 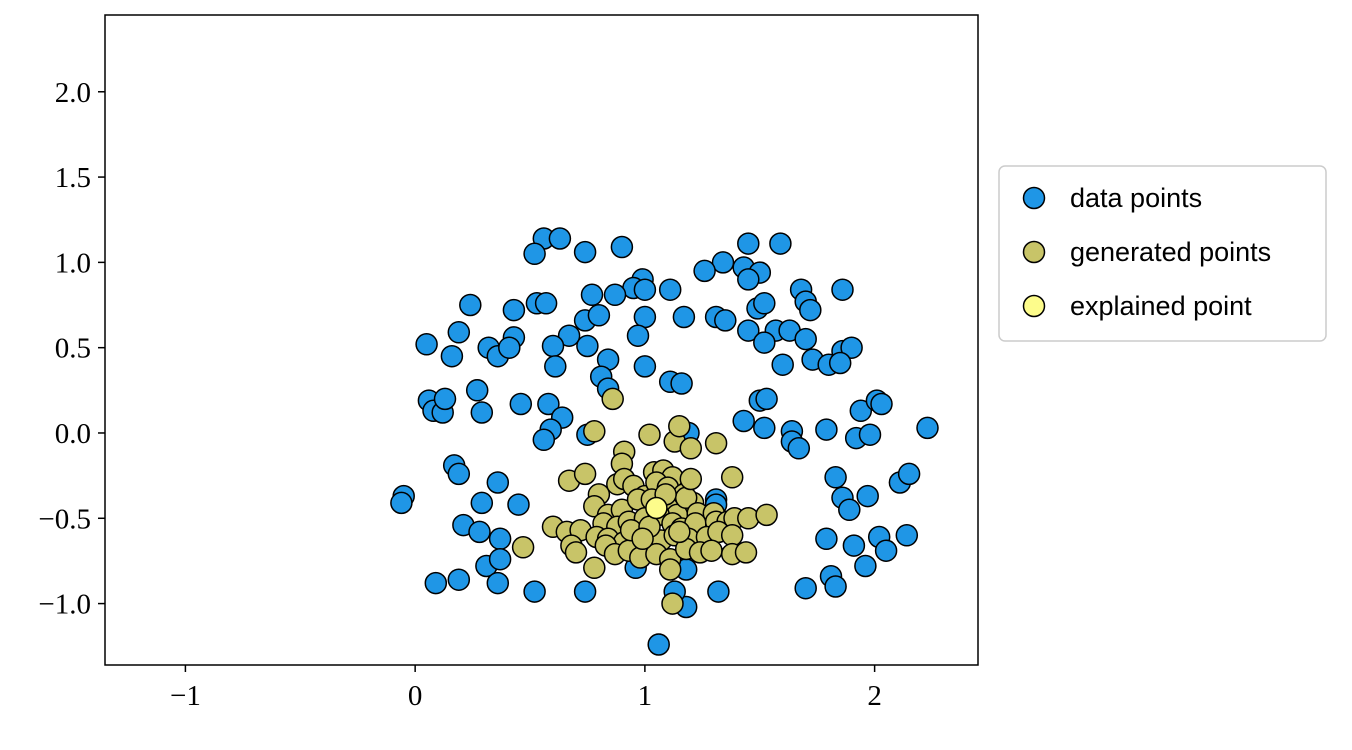 I want to click on legend-label: data points, so click(x=1136, y=198).